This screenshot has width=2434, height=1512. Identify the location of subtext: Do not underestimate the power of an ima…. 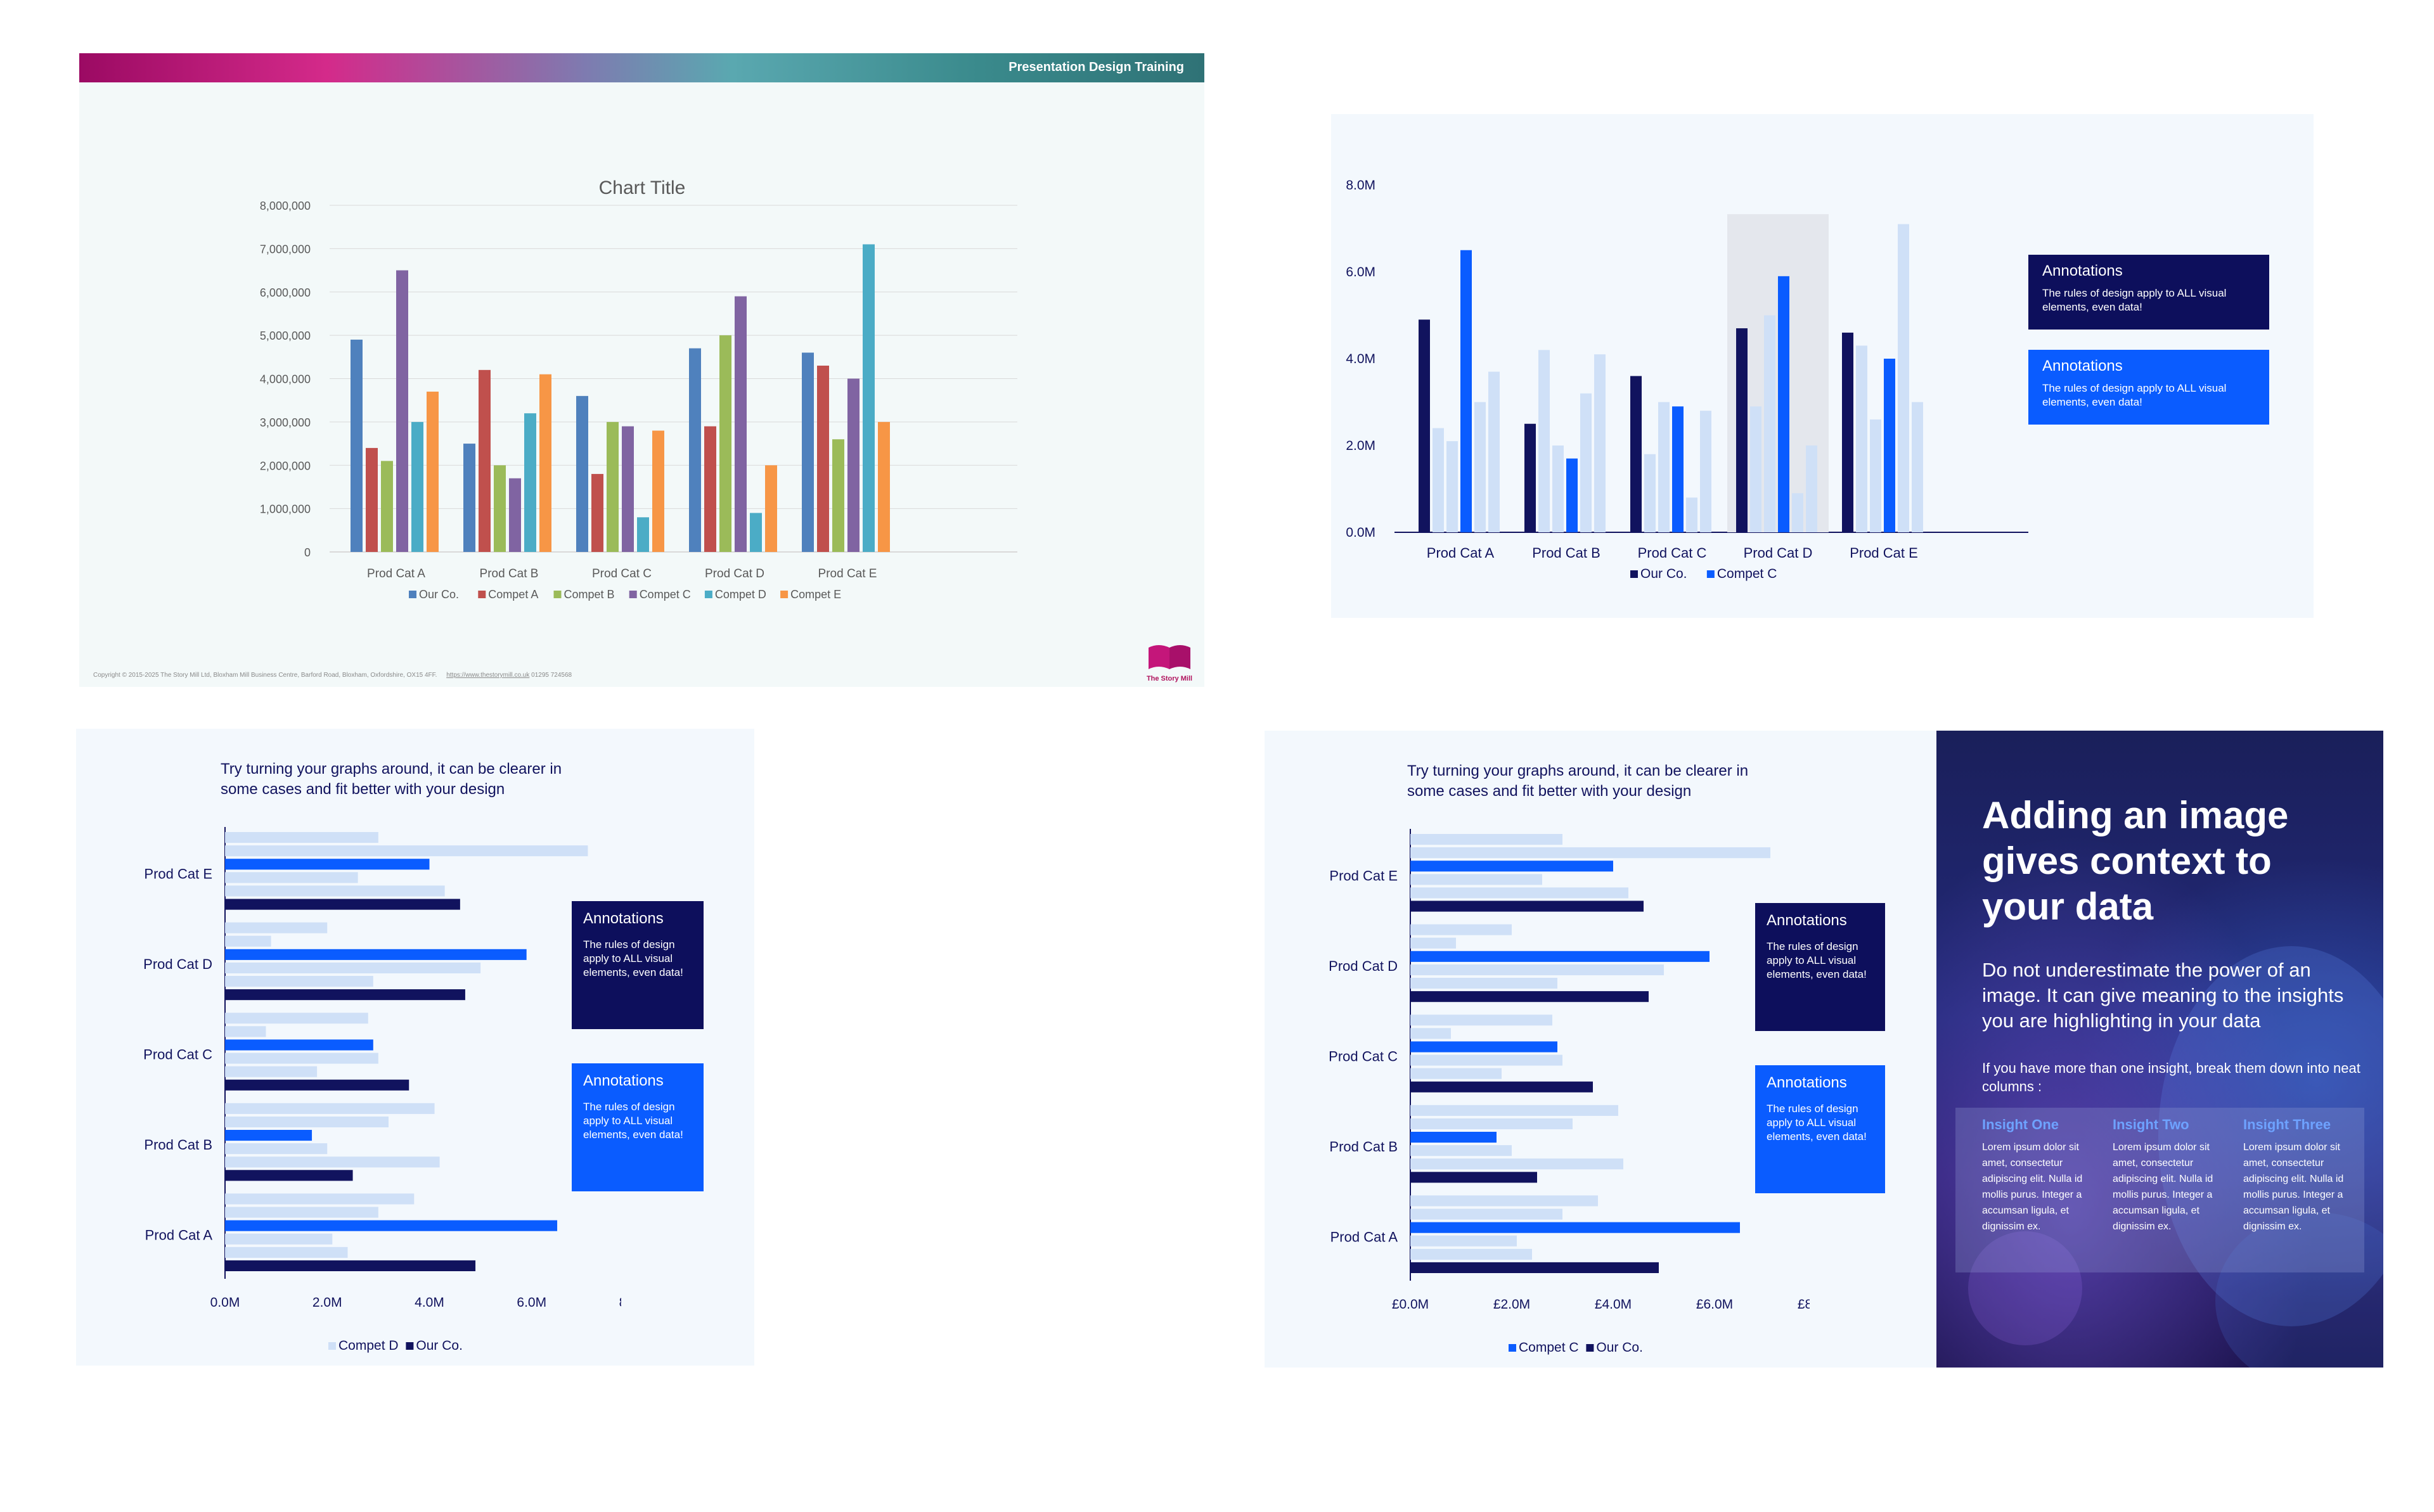
(2163, 996).